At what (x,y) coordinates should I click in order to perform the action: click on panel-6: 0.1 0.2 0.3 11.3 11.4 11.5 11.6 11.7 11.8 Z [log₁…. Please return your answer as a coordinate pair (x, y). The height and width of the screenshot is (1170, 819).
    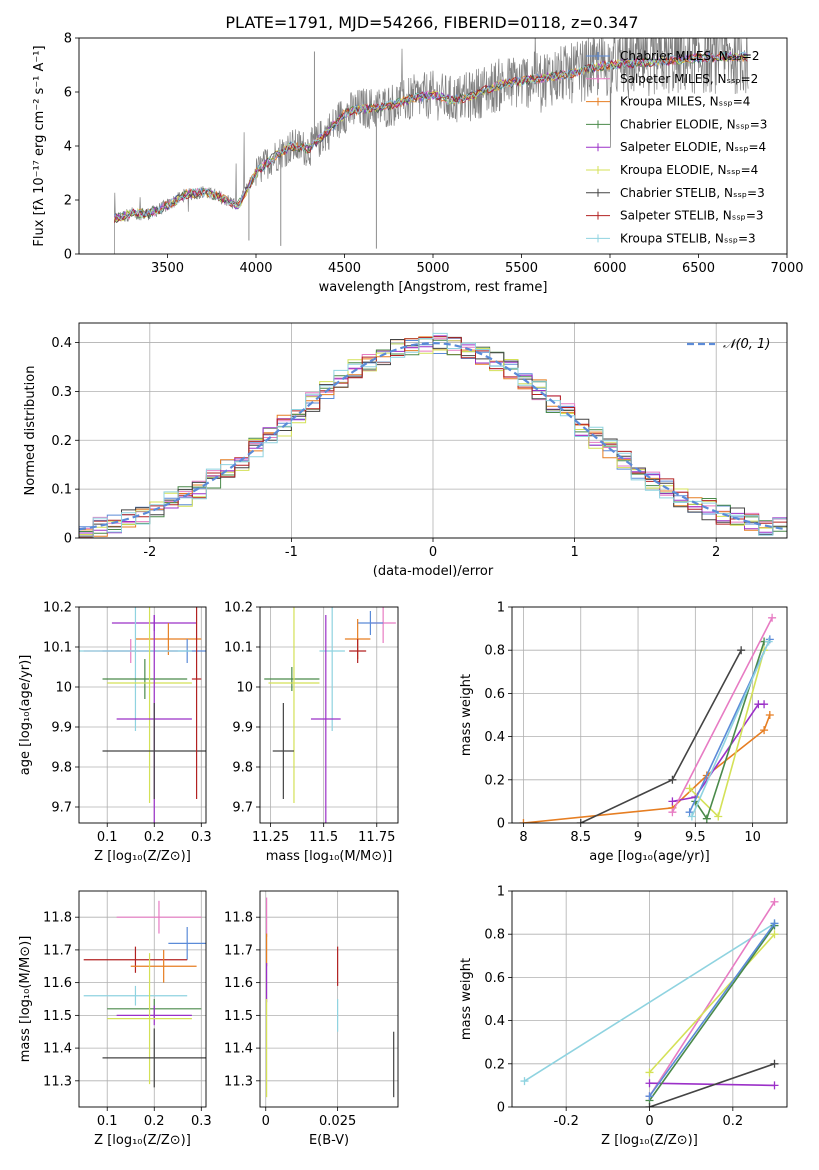
    Looking at the image, I should click on (115, 1019).